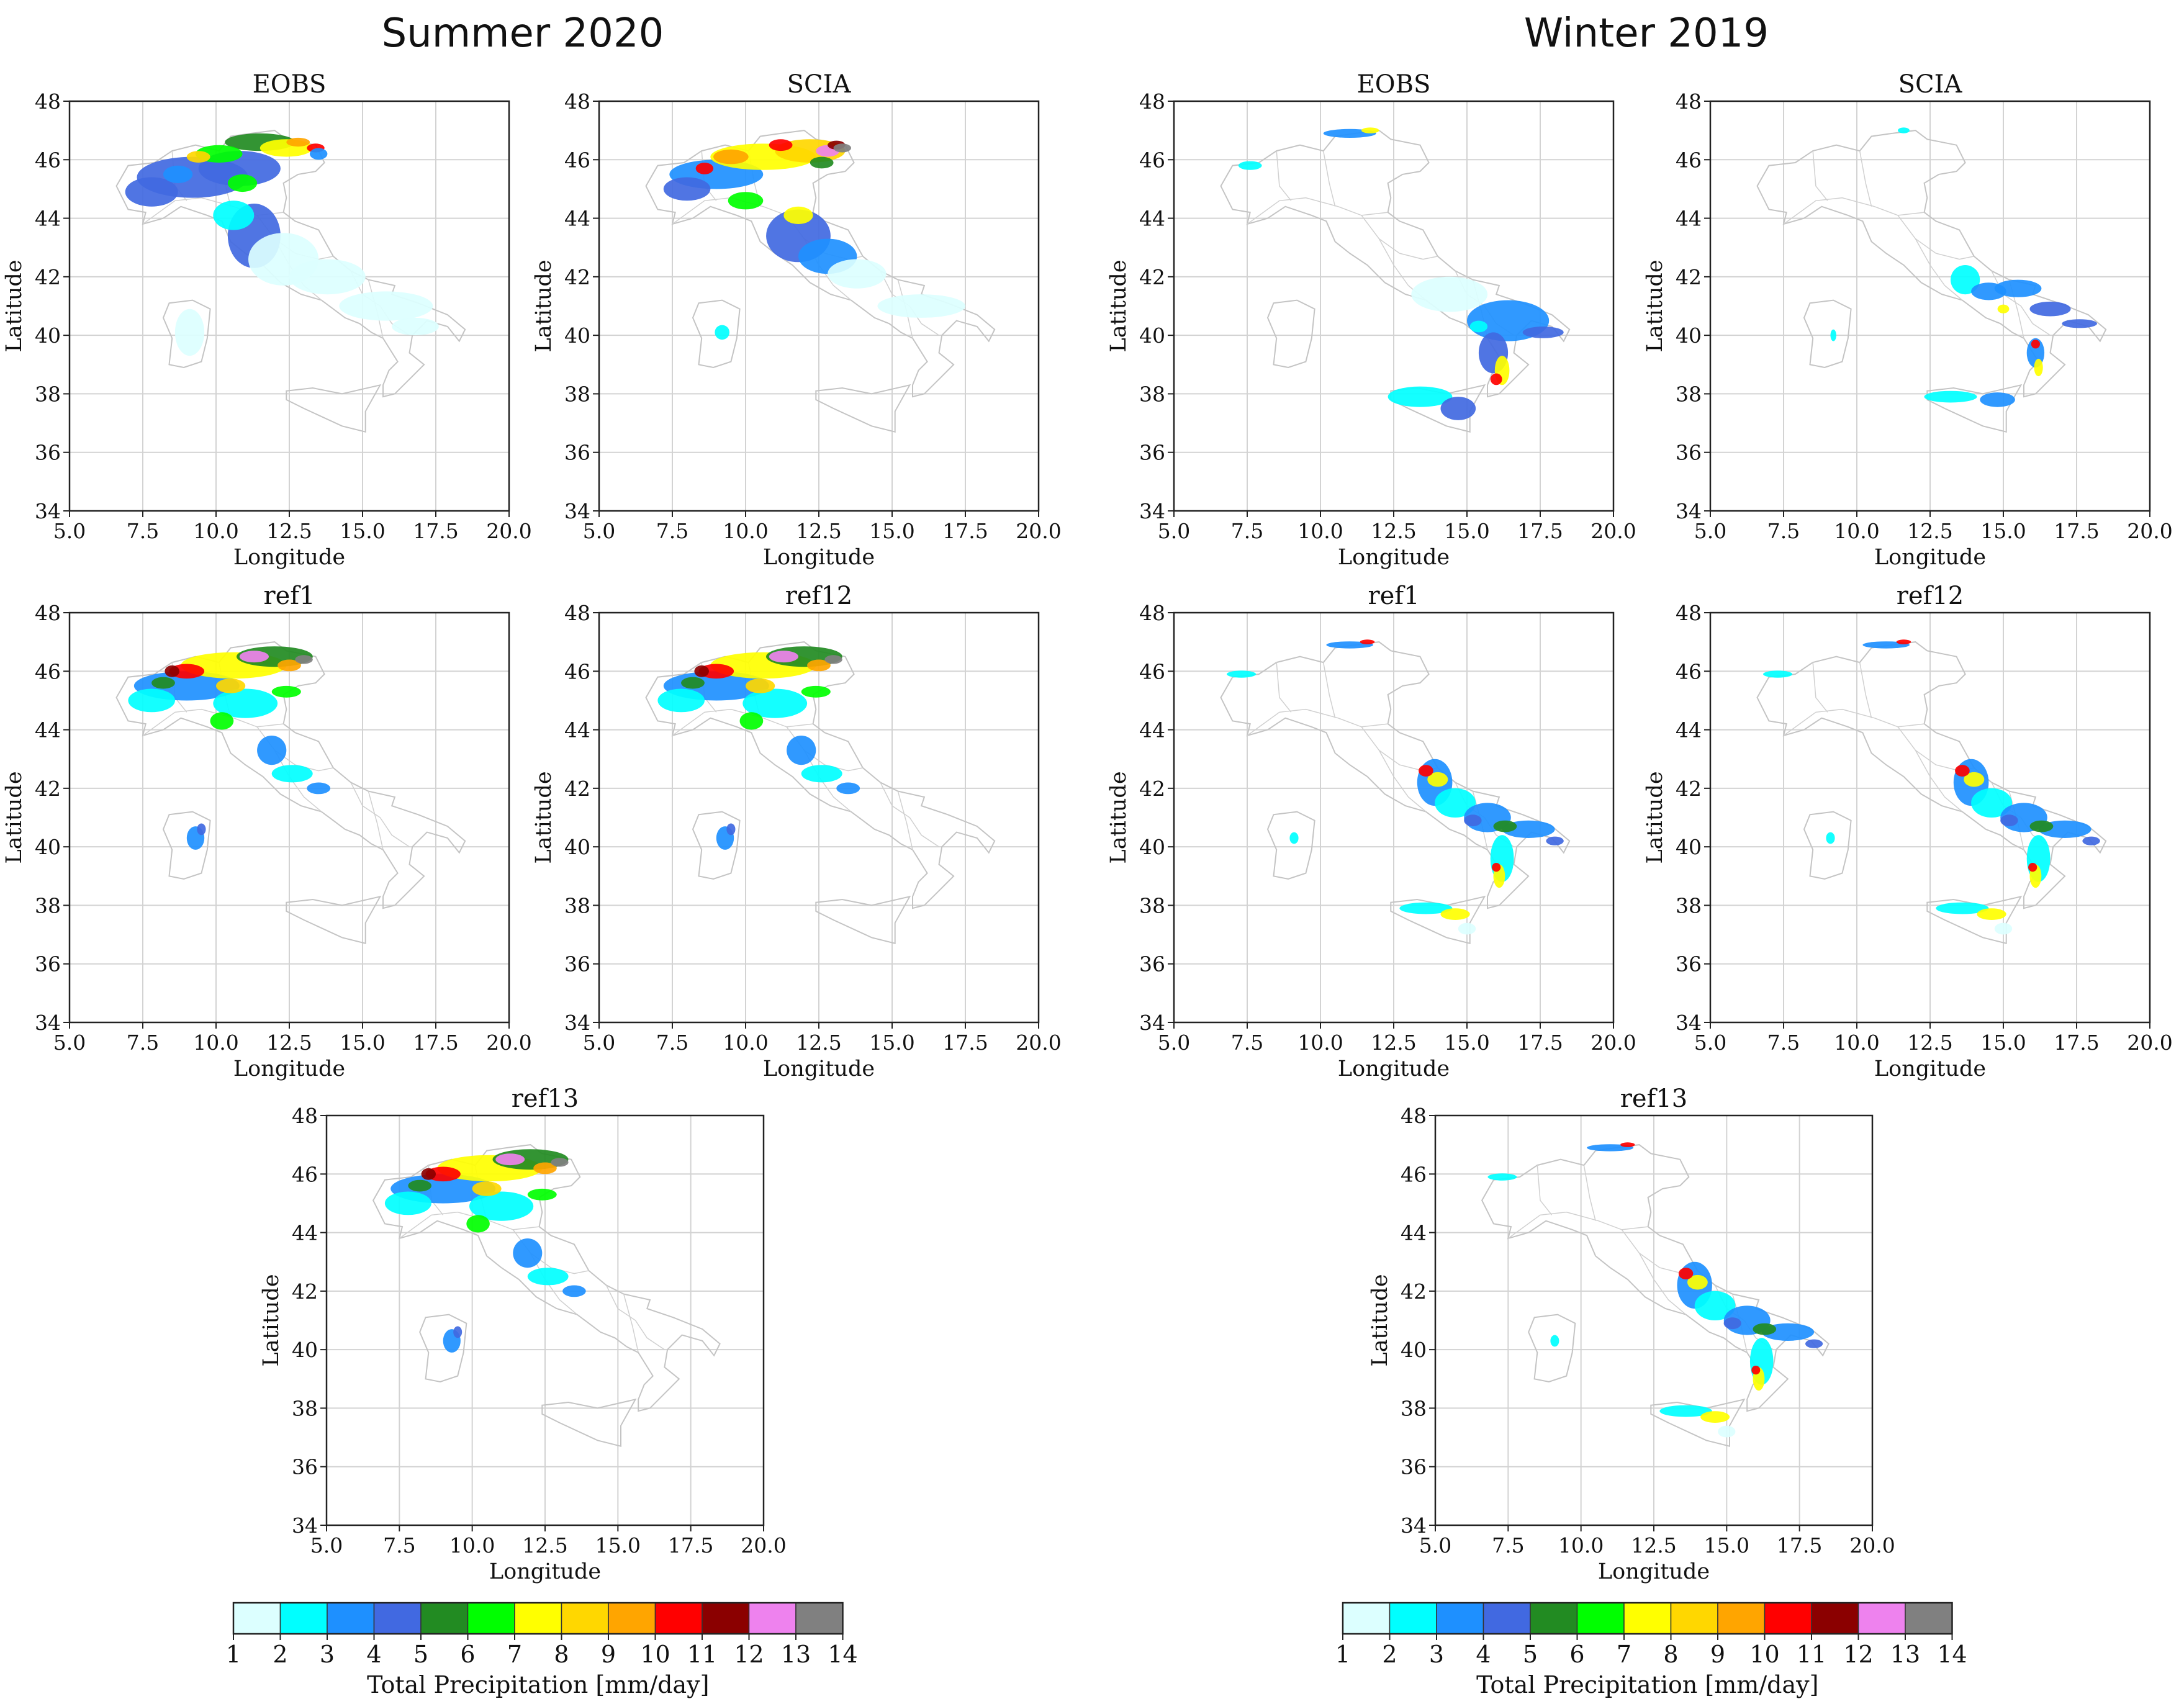 The width and height of the screenshot is (2184, 1704). Describe the element at coordinates (538, 1618) in the screenshot. I see `colorbar-frame` at that location.